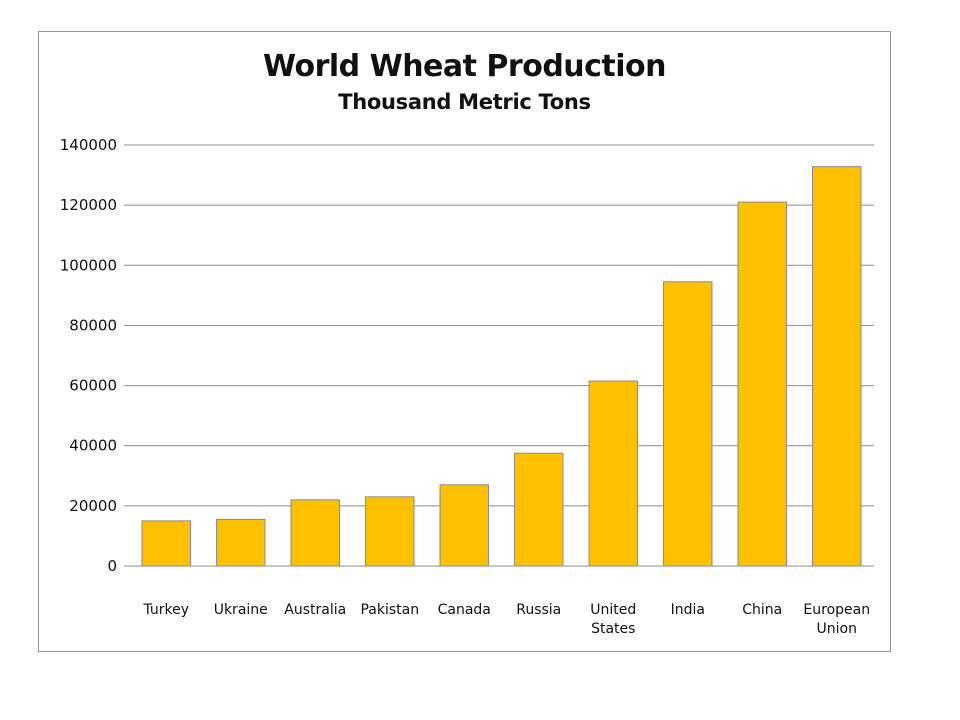  What do you see at coordinates (93, 506) in the screenshot?
I see `y-tick-label: 20000` at bounding box center [93, 506].